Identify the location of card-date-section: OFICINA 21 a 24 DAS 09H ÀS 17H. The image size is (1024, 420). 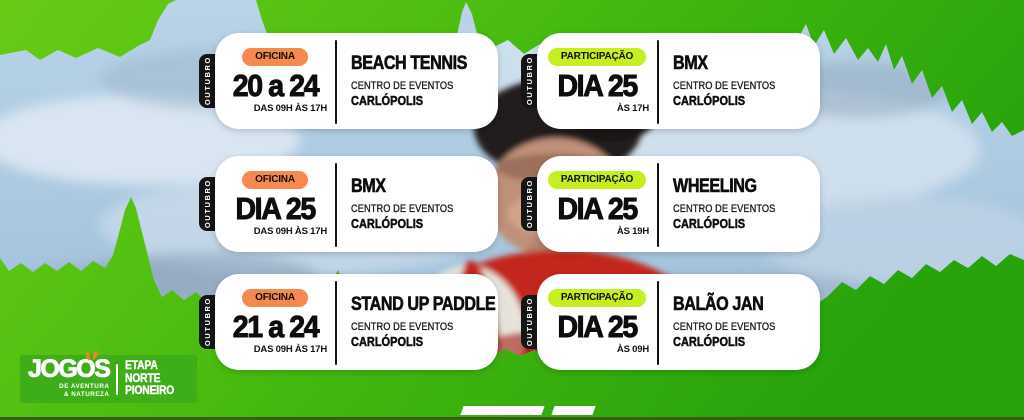
(275, 322).